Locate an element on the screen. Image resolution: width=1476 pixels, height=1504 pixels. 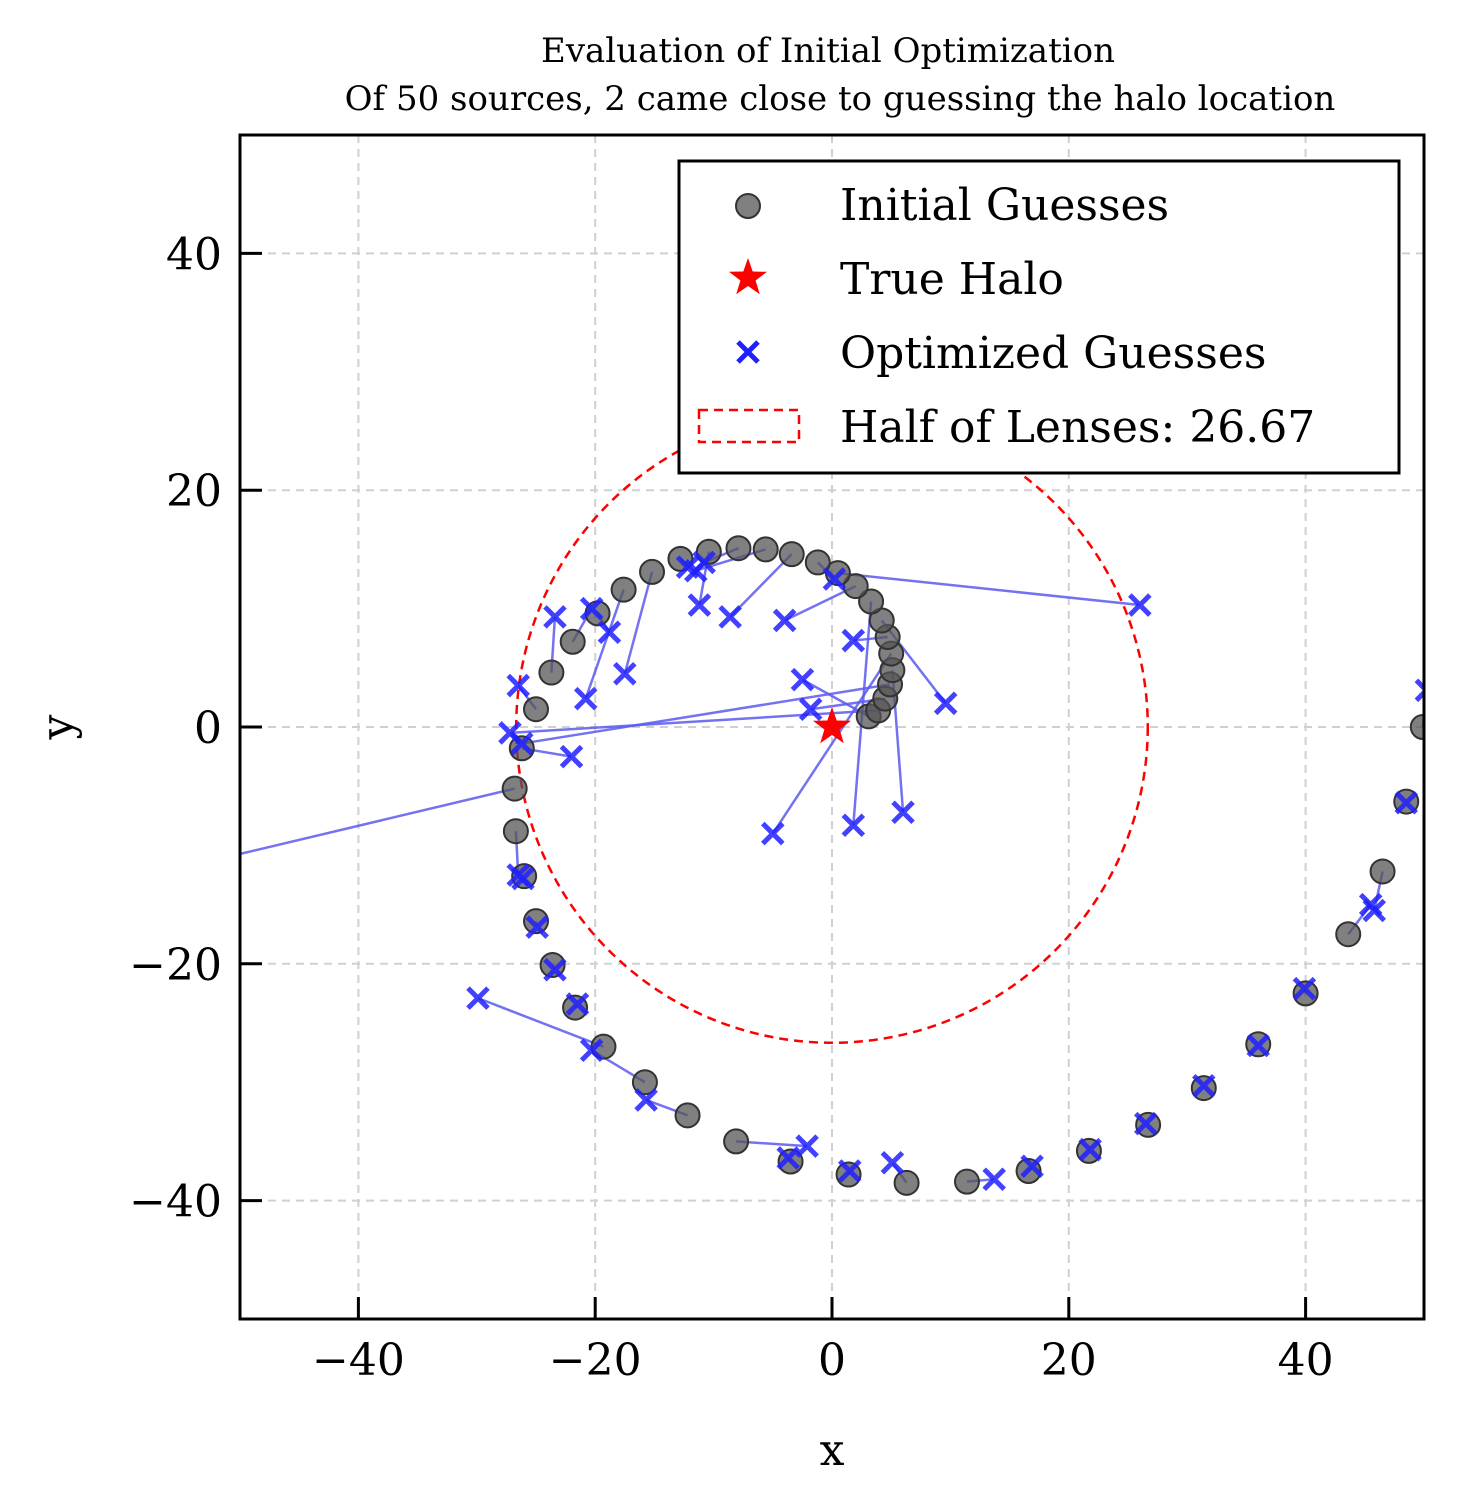
legend-halo-marker is located at coordinates (748, 276).